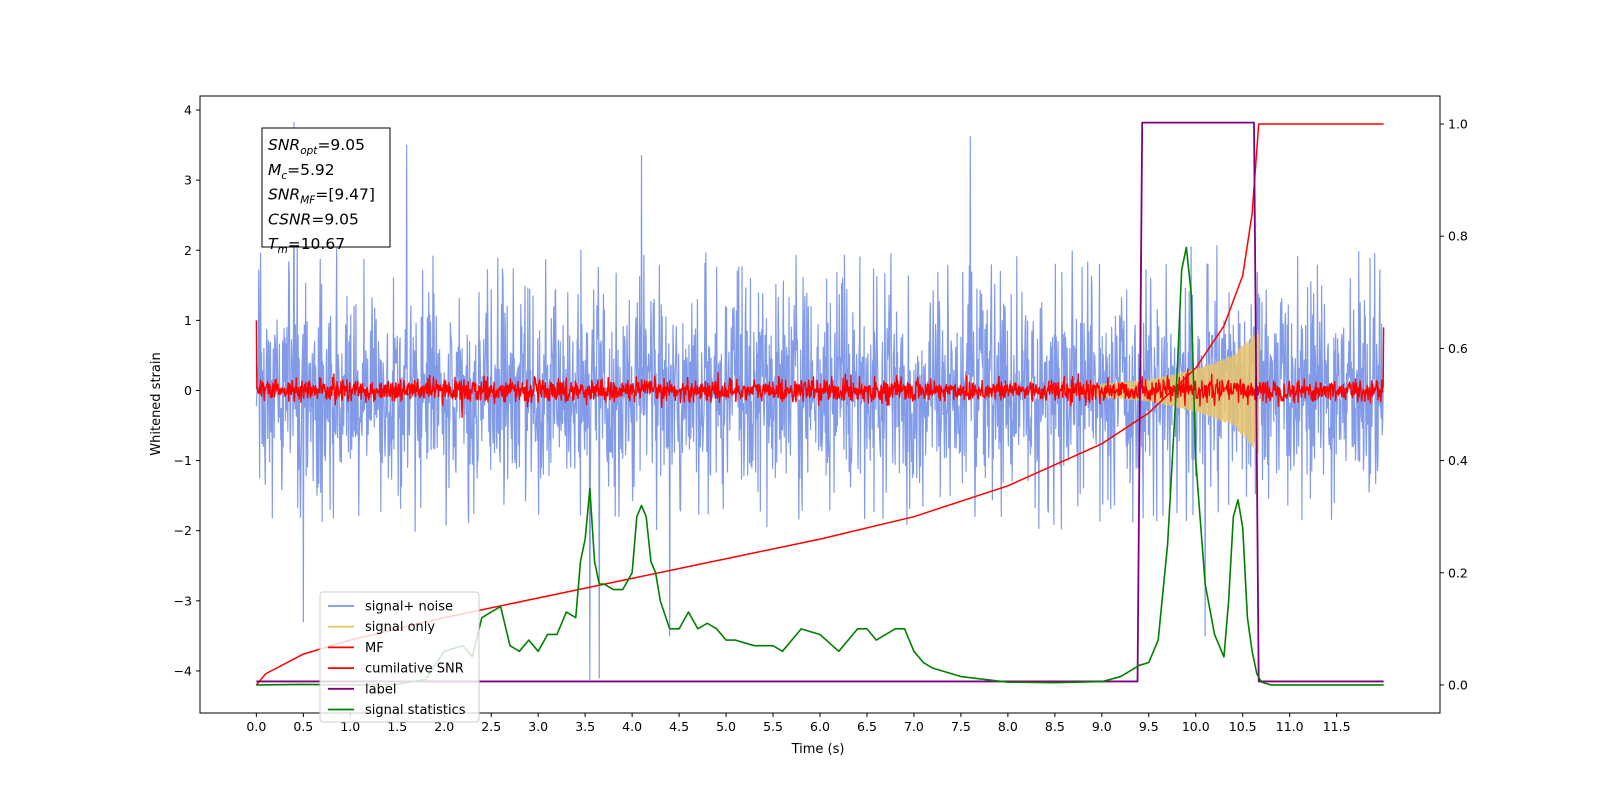 The width and height of the screenshot is (1600, 804). Describe the element at coordinates (1243, 726) in the screenshot. I see `x-tick-label: 10.5` at that location.